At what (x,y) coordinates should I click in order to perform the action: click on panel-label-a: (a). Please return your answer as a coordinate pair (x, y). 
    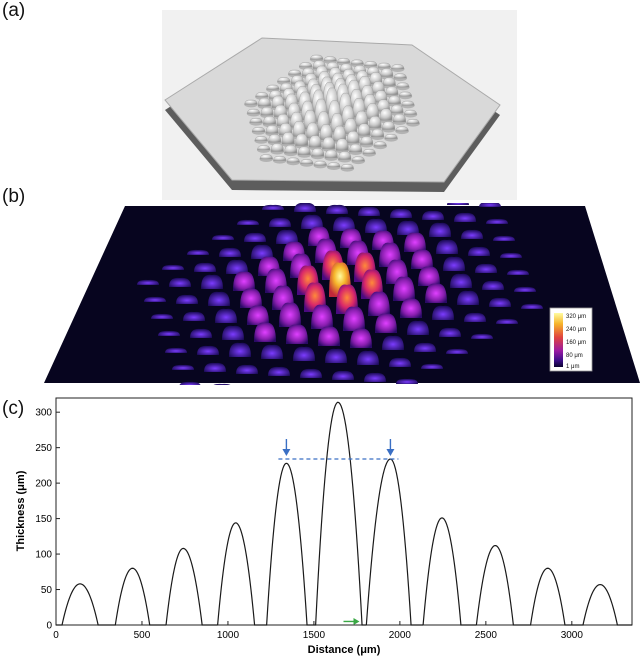
    Looking at the image, I should click on (14, 10).